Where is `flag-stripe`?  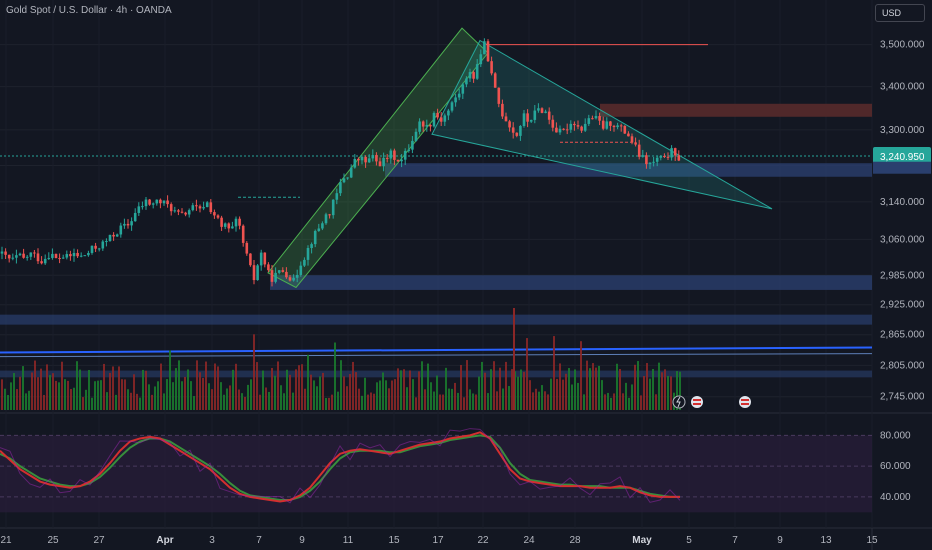 flag-stripe is located at coordinates (697, 400).